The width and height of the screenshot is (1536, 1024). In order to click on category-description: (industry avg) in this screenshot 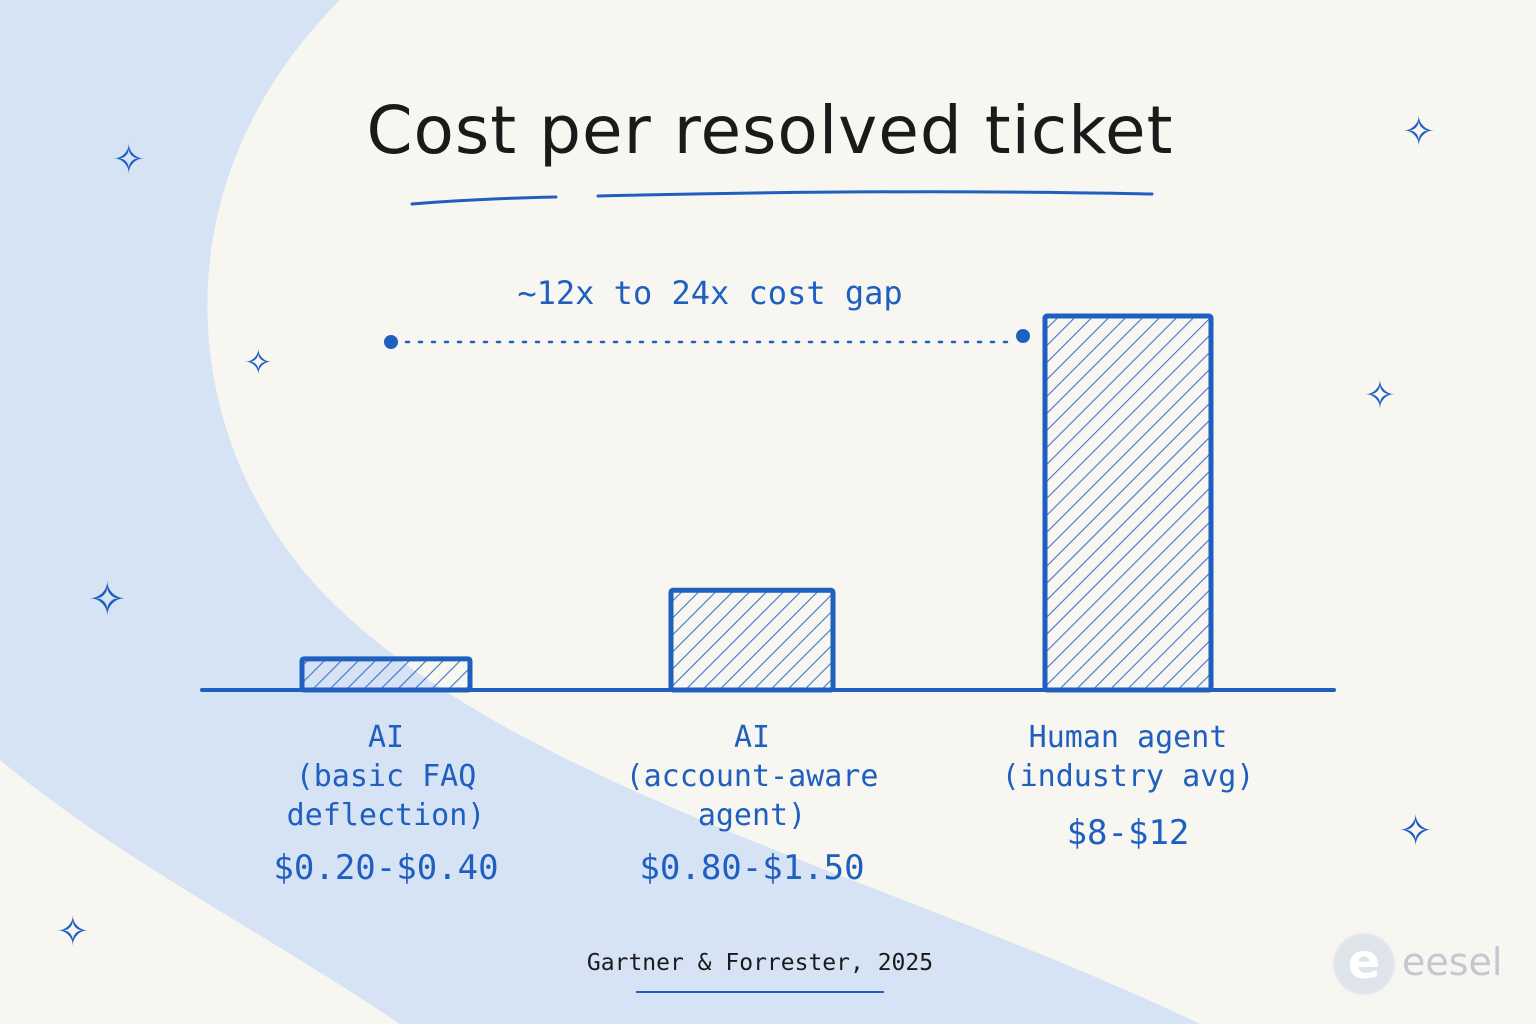, I will do `click(1128, 776)`.